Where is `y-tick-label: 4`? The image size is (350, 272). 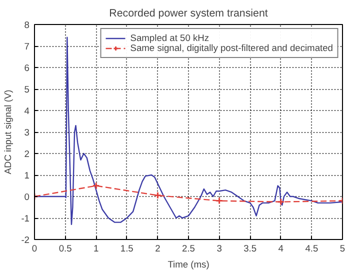 y-tick-label: 4 is located at coordinates (27, 111).